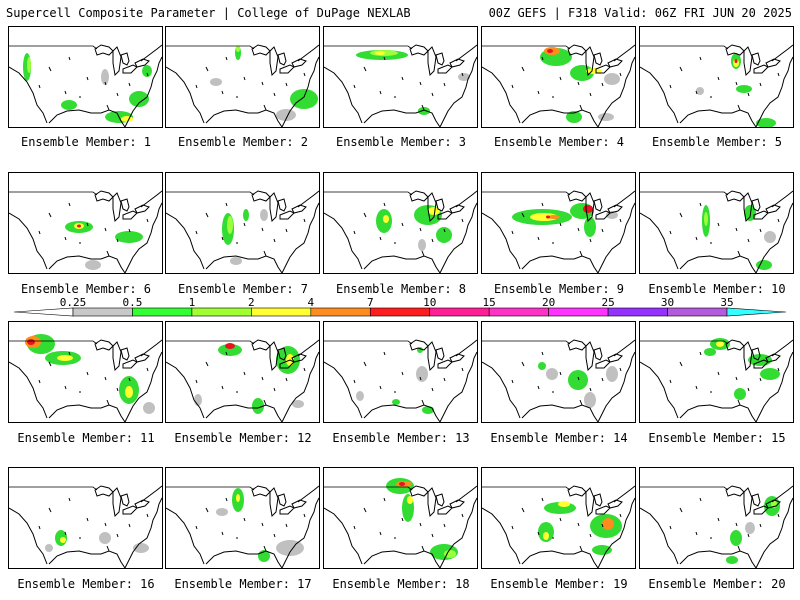 The width and height of the screenshot is (800, 600). I want to click on colorbar-high-arrow, so click(756, 312).